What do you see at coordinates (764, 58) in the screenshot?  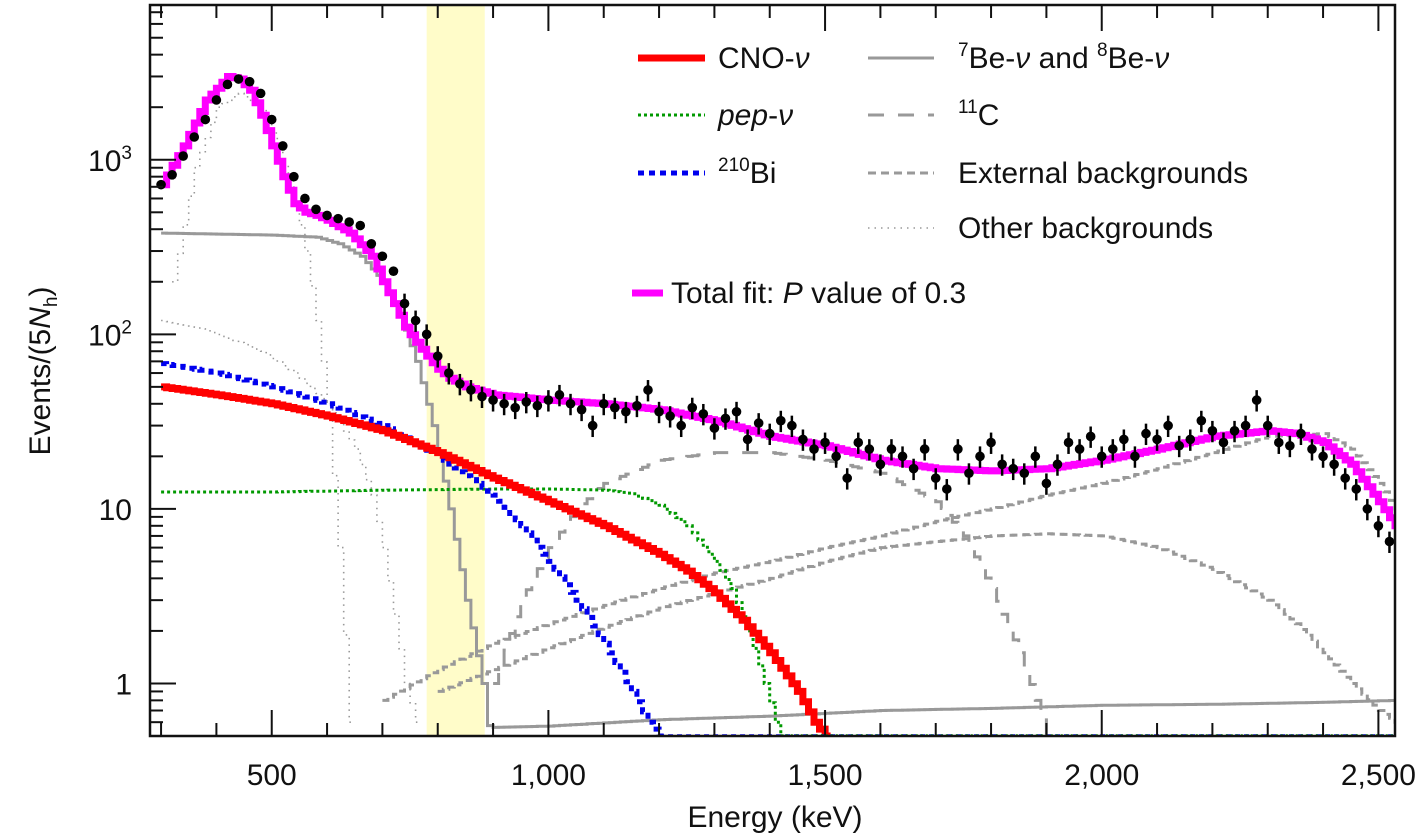 I see `legend-label-cno: CNO-ν` at bounding box center [764, 58].